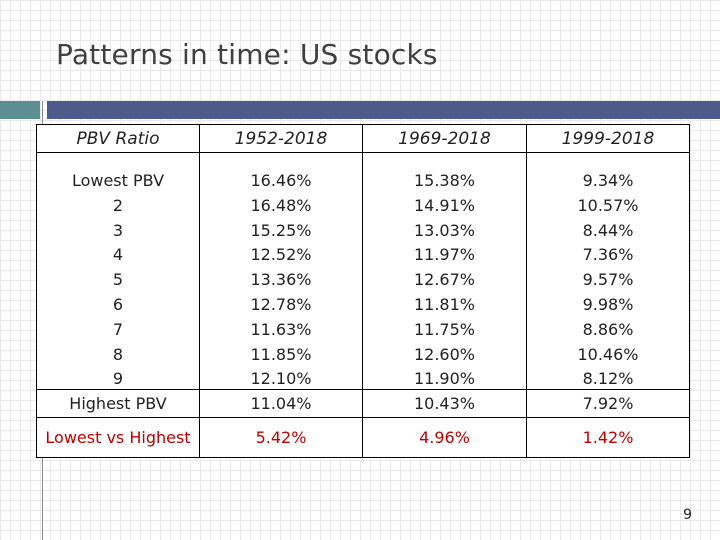 This screenshot has width=720, height=540. Describe the element at coordinates (444, 205) in the screenshot. I see `value-cell: 14.91%` at that location.